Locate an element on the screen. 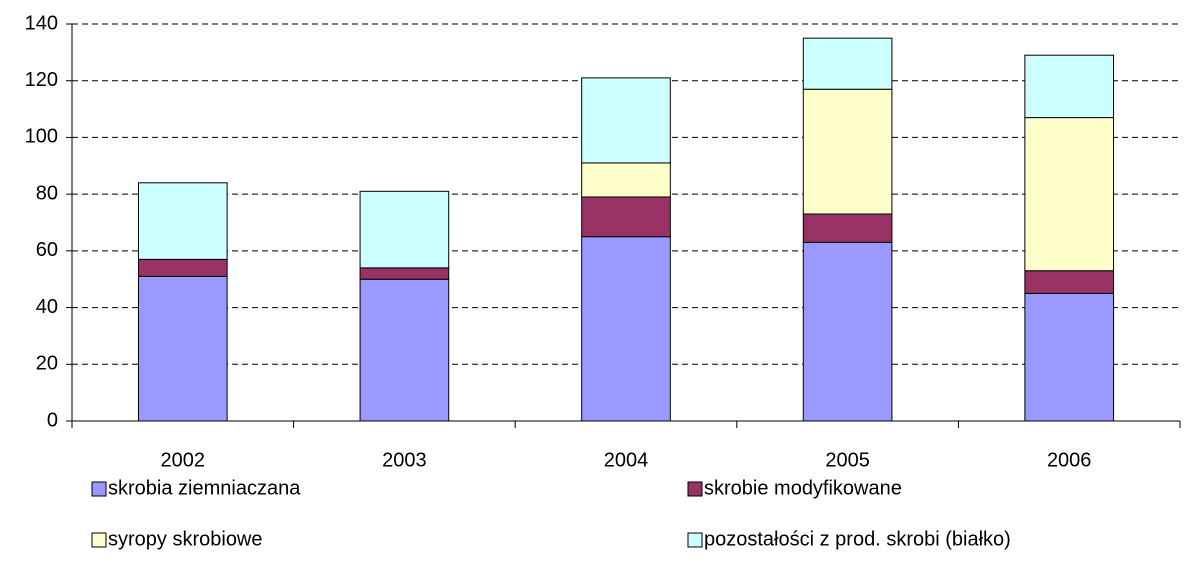 Image resolution: width=1184 pixels, height=580 pixels. y-tick-label: 80 is located at coordinates (47, 193).